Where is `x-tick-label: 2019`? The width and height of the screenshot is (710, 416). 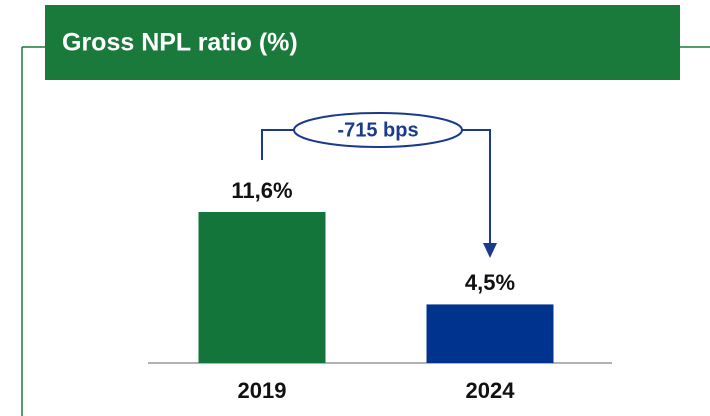 x-tick-label: 2019 is located at coordinates (262, 390).